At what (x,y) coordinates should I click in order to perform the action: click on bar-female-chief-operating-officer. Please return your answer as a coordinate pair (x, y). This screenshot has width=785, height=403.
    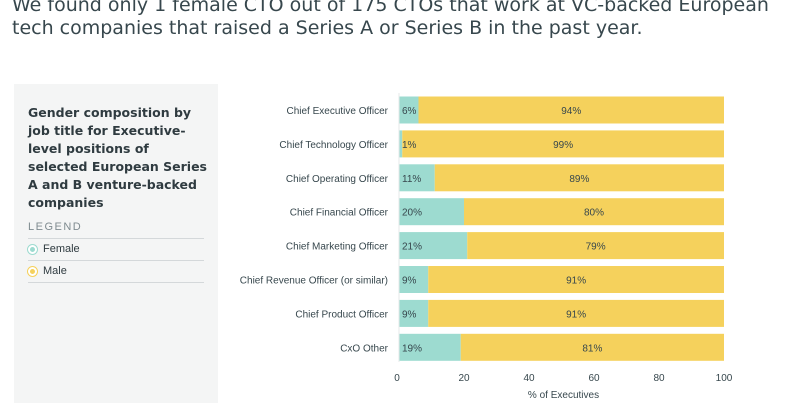
    Looking at the image, I should click on (417, 178).